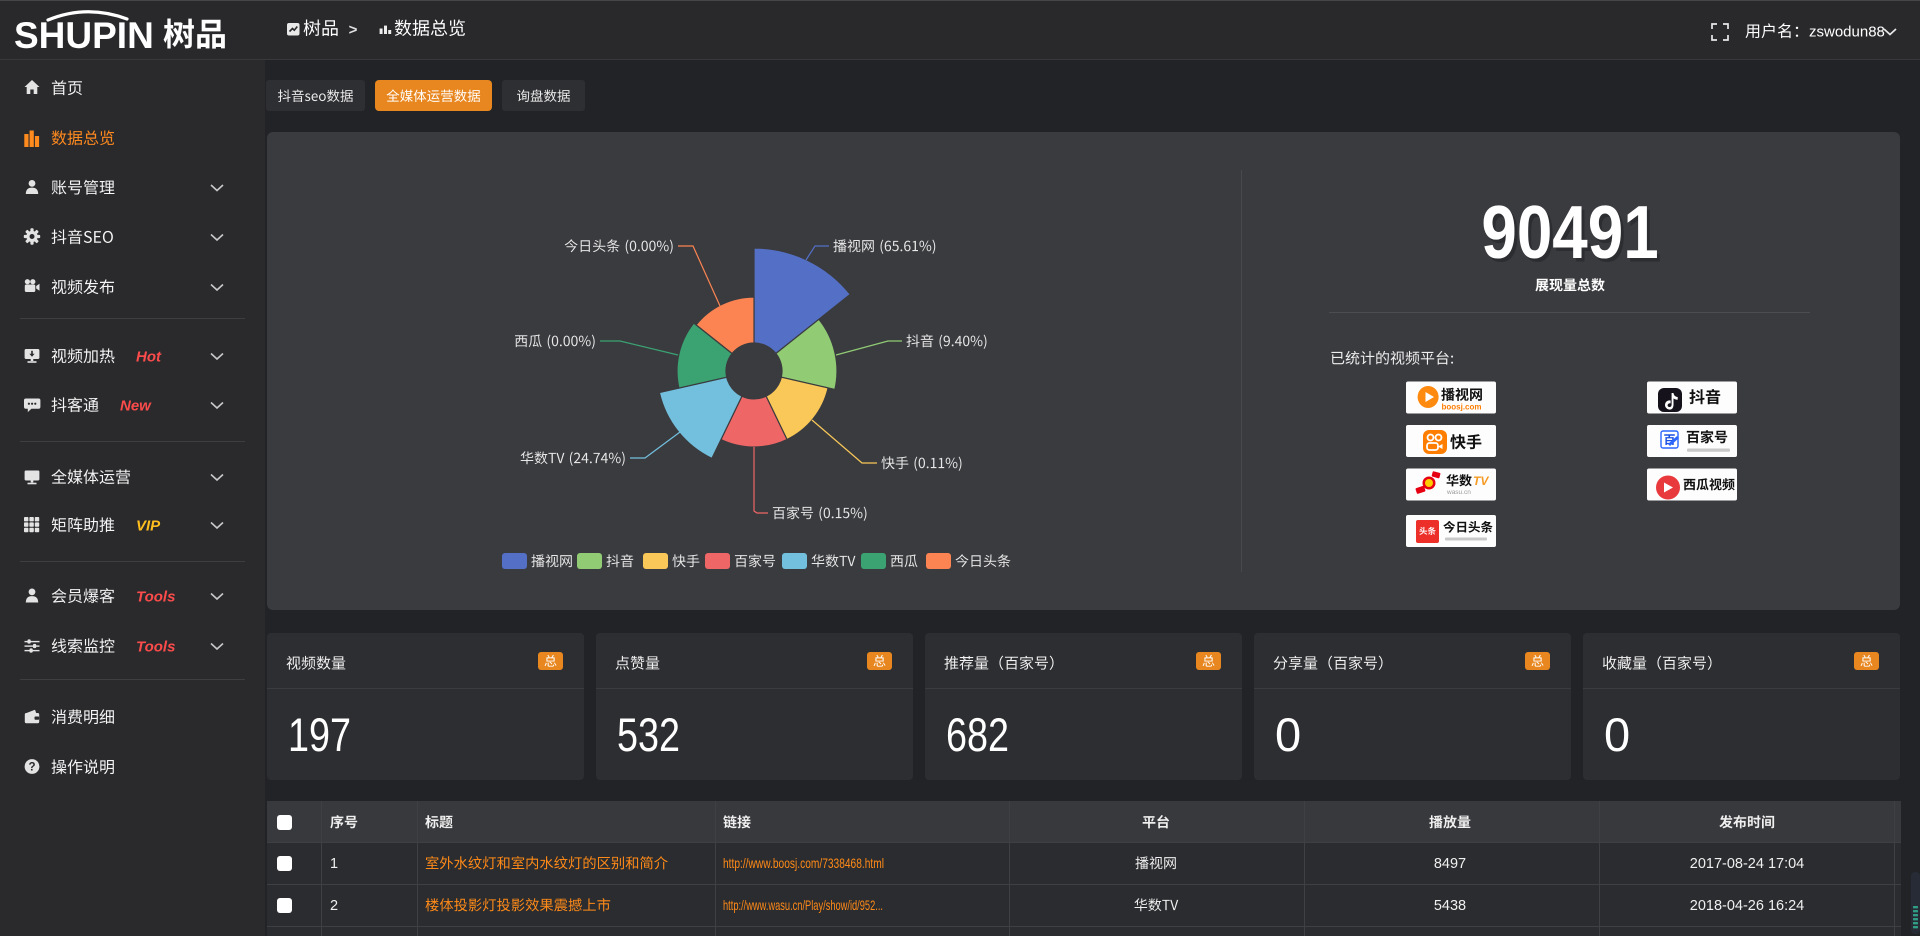 This screenshot has width=1920, height=936. What do you see at coordinates (334, 864) in the screenshot?
I see `svg-text: 1` at bounding box center [334, 864].